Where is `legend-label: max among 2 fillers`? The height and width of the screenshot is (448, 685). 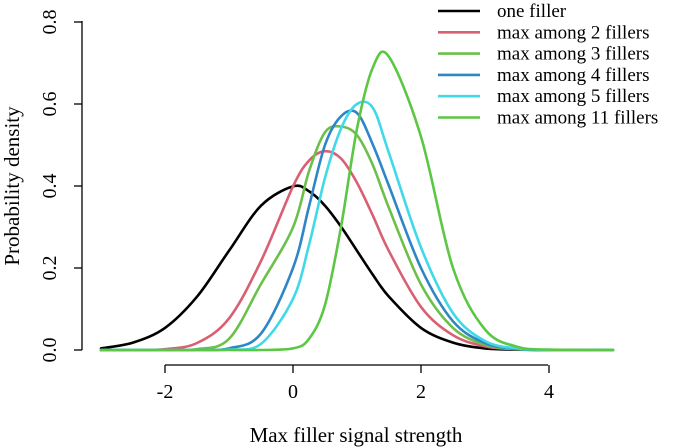 legend-label: max among 2 fillers is located at coordinates (573, 32).